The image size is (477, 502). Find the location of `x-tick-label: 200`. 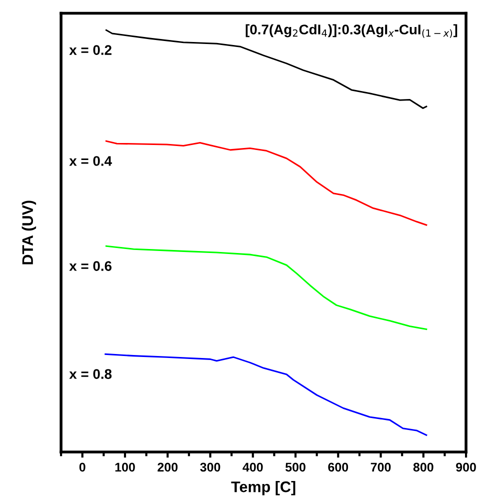

x-tick-label: 200 is located at coordinates (168, 467).